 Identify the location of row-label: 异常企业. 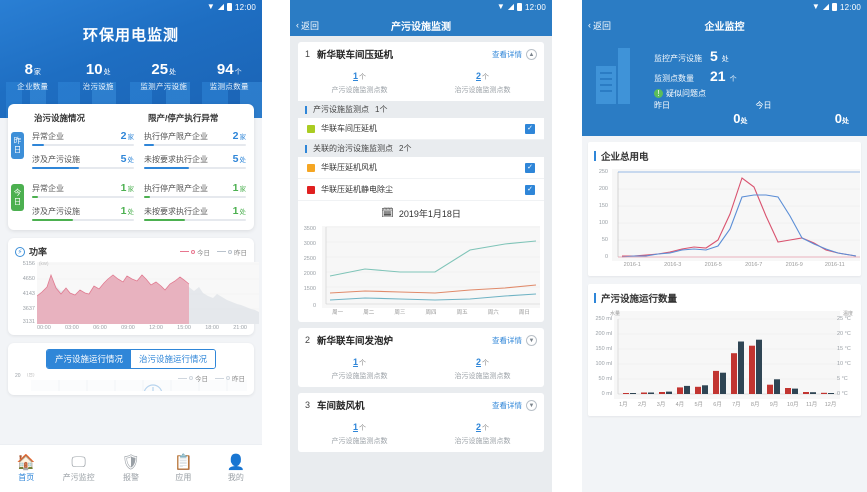
(48, 188).